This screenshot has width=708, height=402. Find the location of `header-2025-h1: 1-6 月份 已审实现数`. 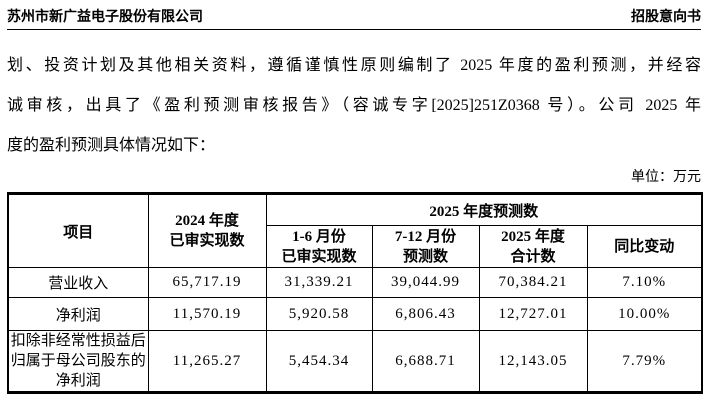

header-2025-h1: 1-6 月份 已审实现数 is located at coordinates (319, 246).